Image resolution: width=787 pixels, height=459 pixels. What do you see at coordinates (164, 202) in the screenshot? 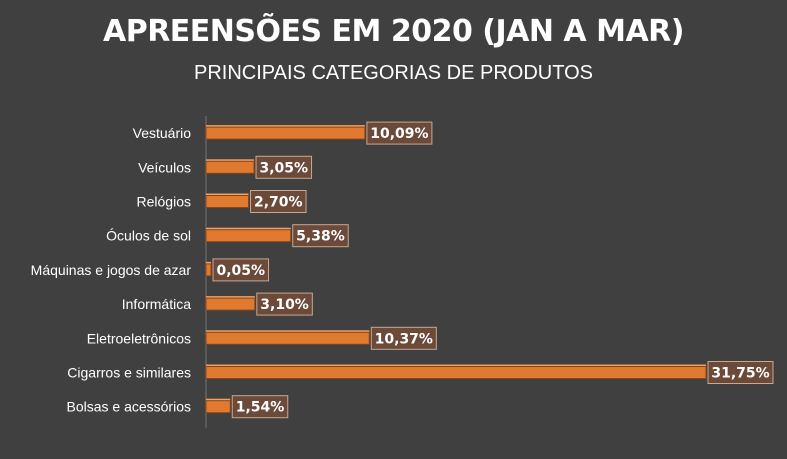
I see `category-label: Relógios` at bounding box center [164, 202].